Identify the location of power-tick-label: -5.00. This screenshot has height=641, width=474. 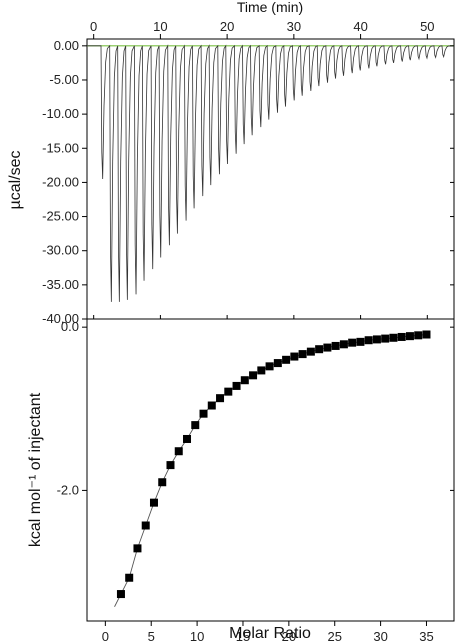
(64, 79).